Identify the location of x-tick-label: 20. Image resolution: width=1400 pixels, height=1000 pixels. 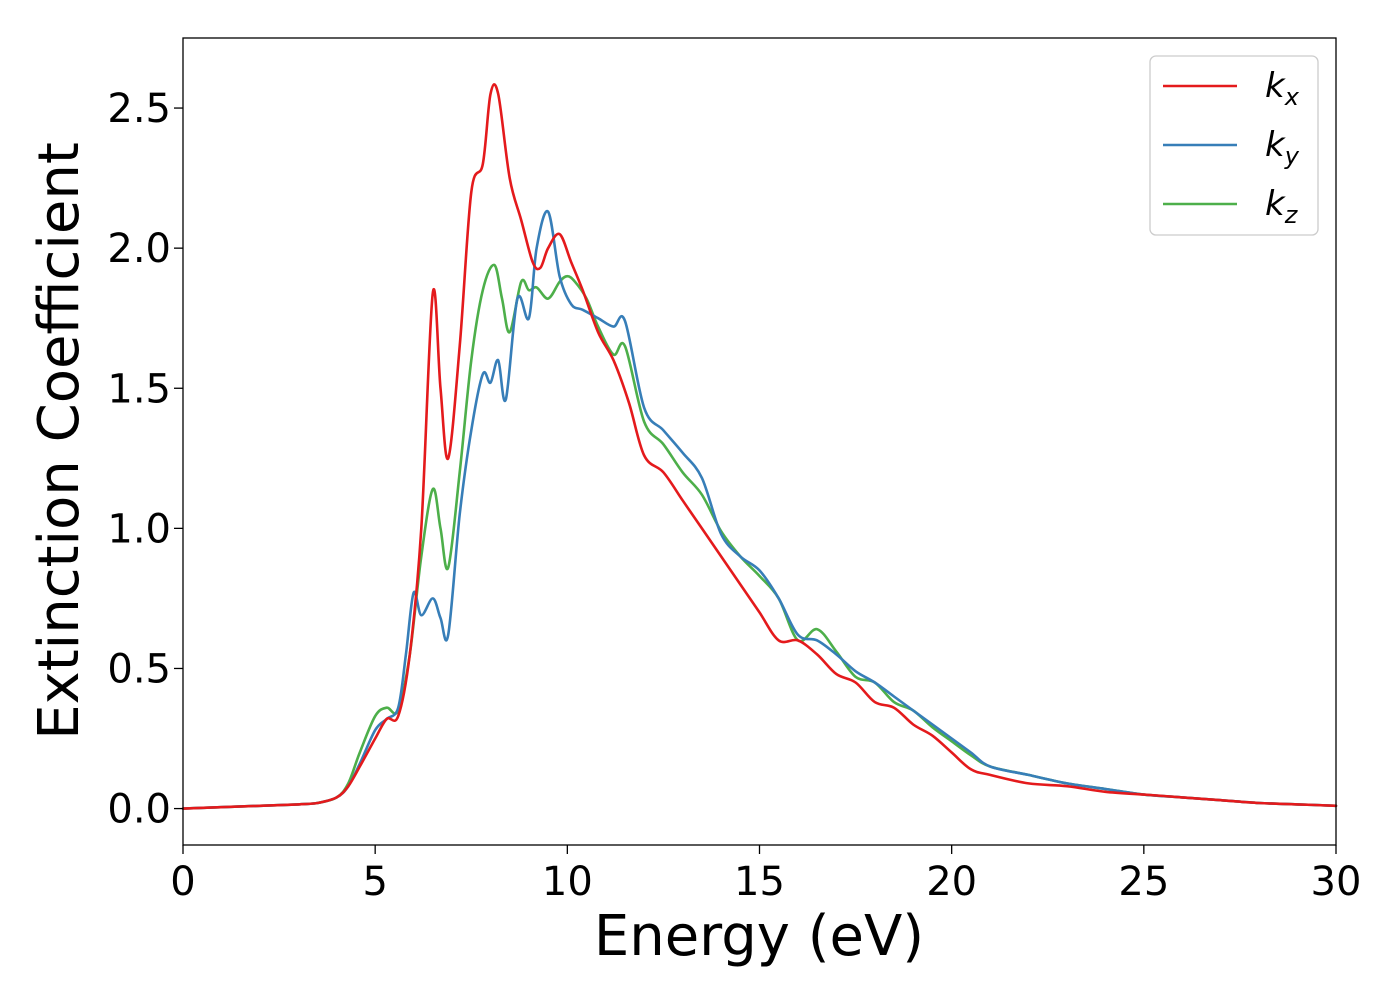
(951, 882).